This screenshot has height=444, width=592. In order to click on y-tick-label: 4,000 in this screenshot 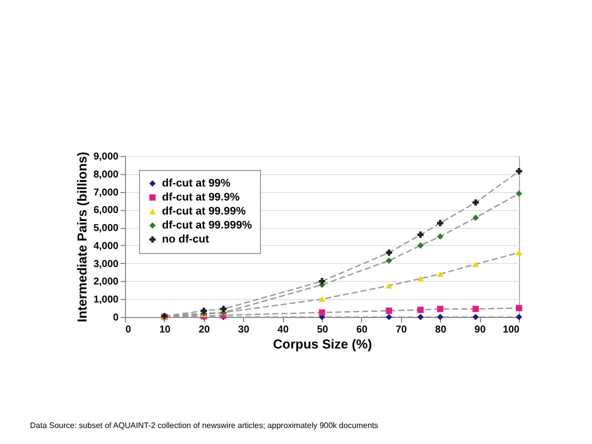, I will do `click(106, 246)`.